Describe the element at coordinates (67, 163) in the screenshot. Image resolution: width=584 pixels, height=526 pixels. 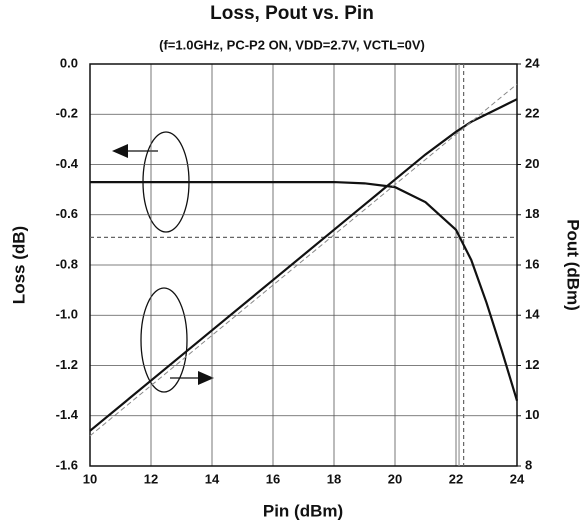
I see `y-tick-label: -0.4` at that location.